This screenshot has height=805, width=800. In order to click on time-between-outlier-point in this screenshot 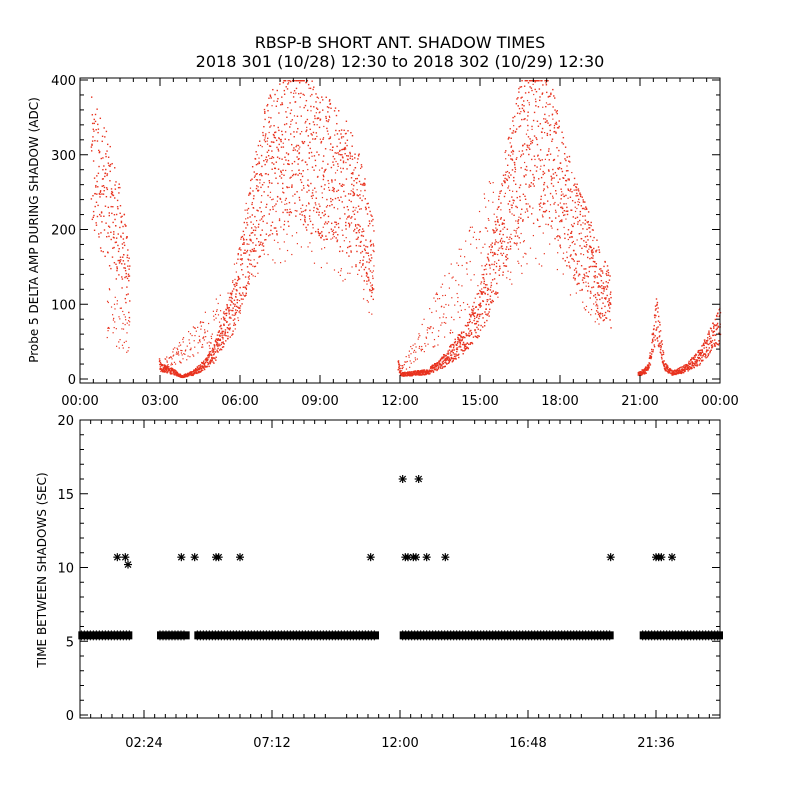, I will do `click(128, 564)`.